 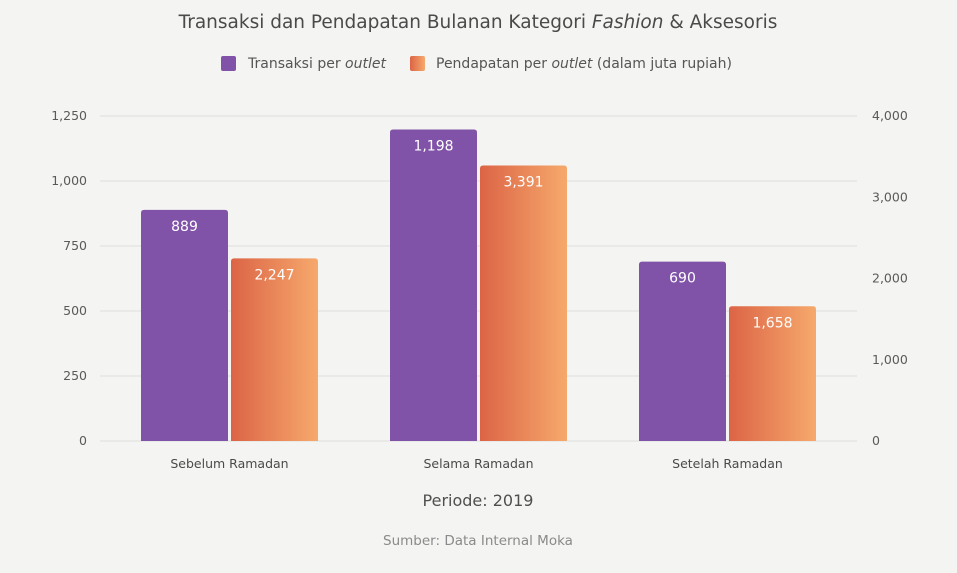 What do you see at coordinates (479, 463) in the screenshot?
I see `x-category-1: Selama Ramadan` at bounding box center [479, 463].